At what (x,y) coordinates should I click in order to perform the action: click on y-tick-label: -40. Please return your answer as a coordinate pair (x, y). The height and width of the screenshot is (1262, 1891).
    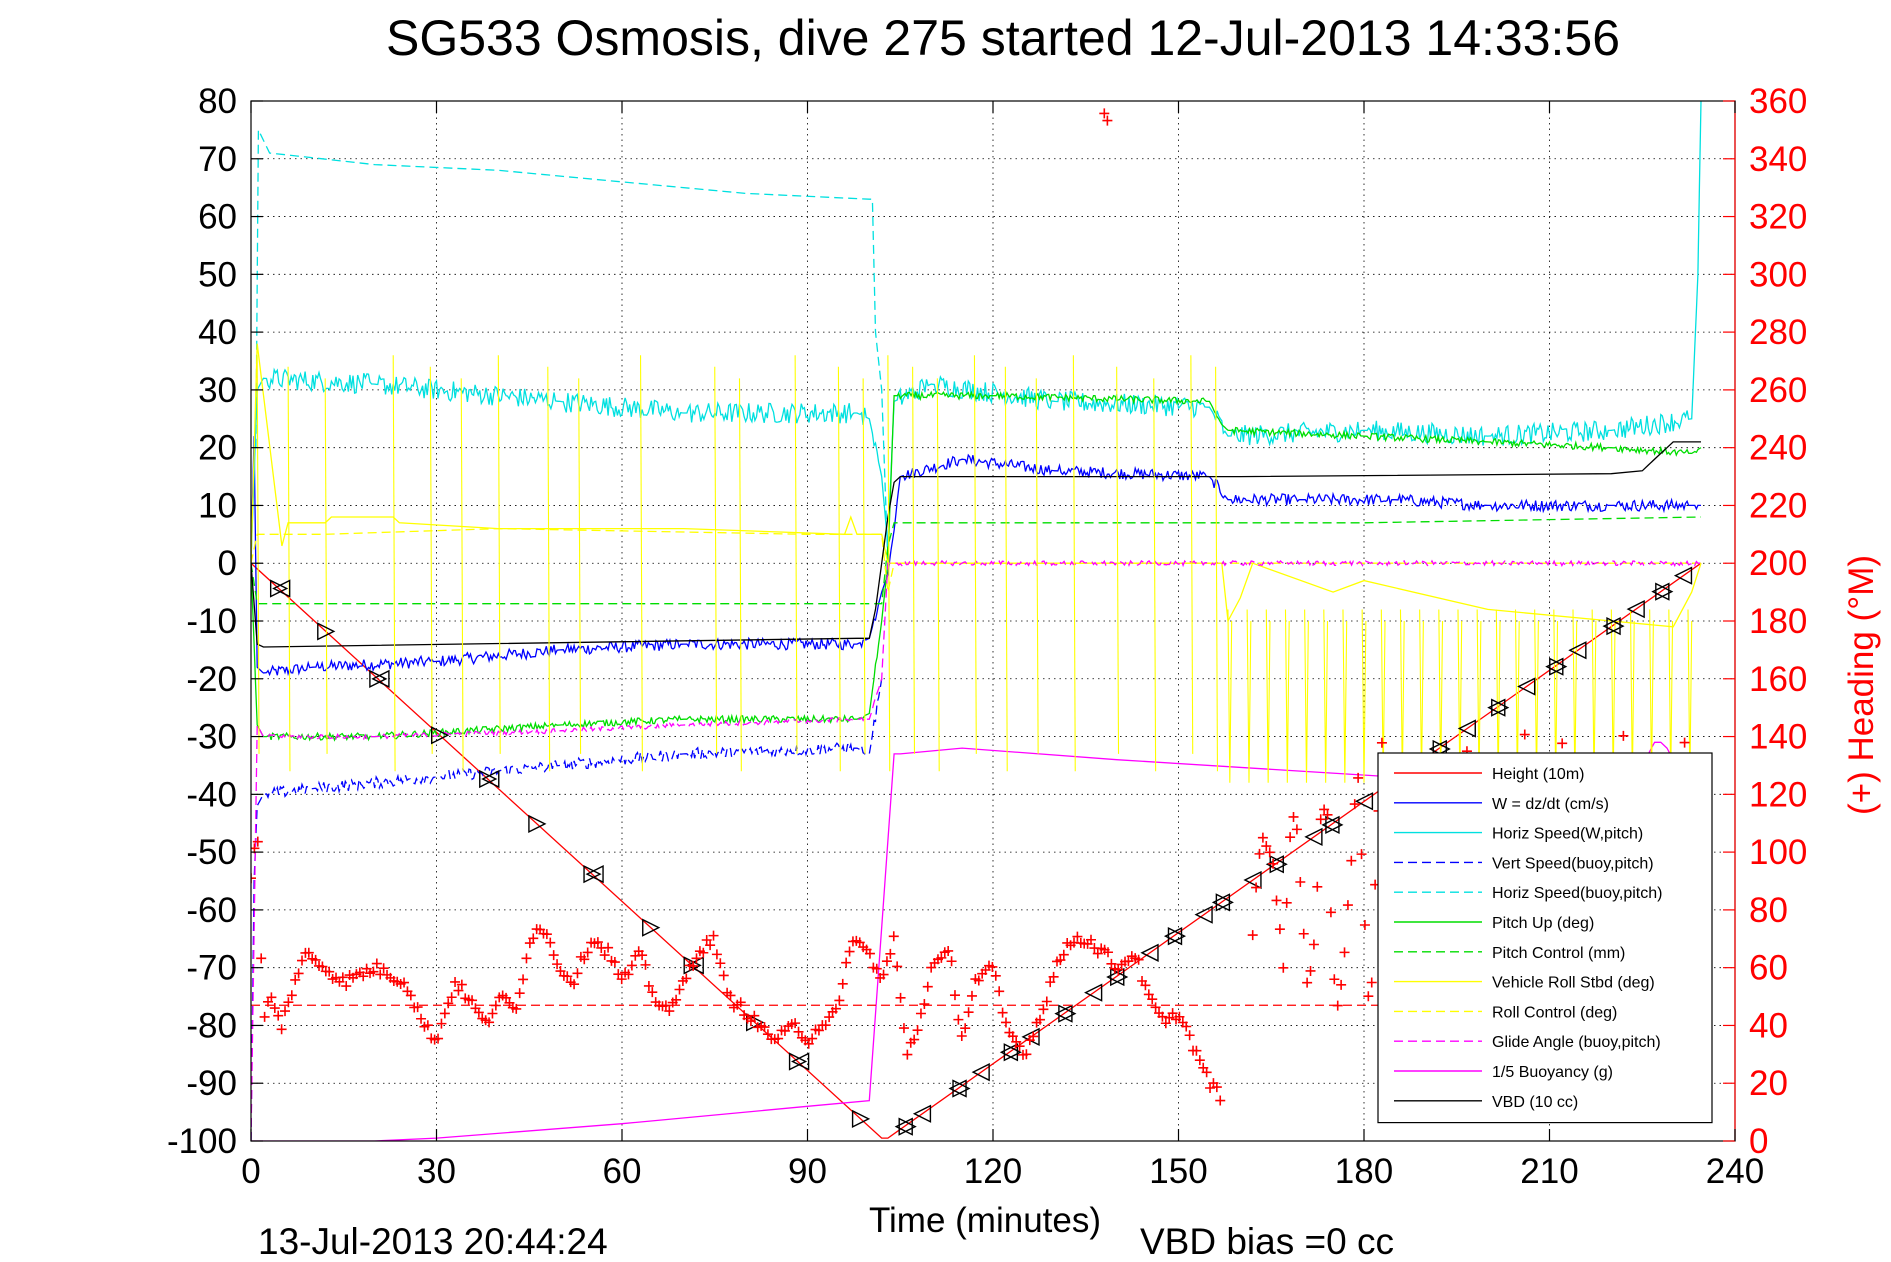
    Looking at the image, I should click on (211, 794).